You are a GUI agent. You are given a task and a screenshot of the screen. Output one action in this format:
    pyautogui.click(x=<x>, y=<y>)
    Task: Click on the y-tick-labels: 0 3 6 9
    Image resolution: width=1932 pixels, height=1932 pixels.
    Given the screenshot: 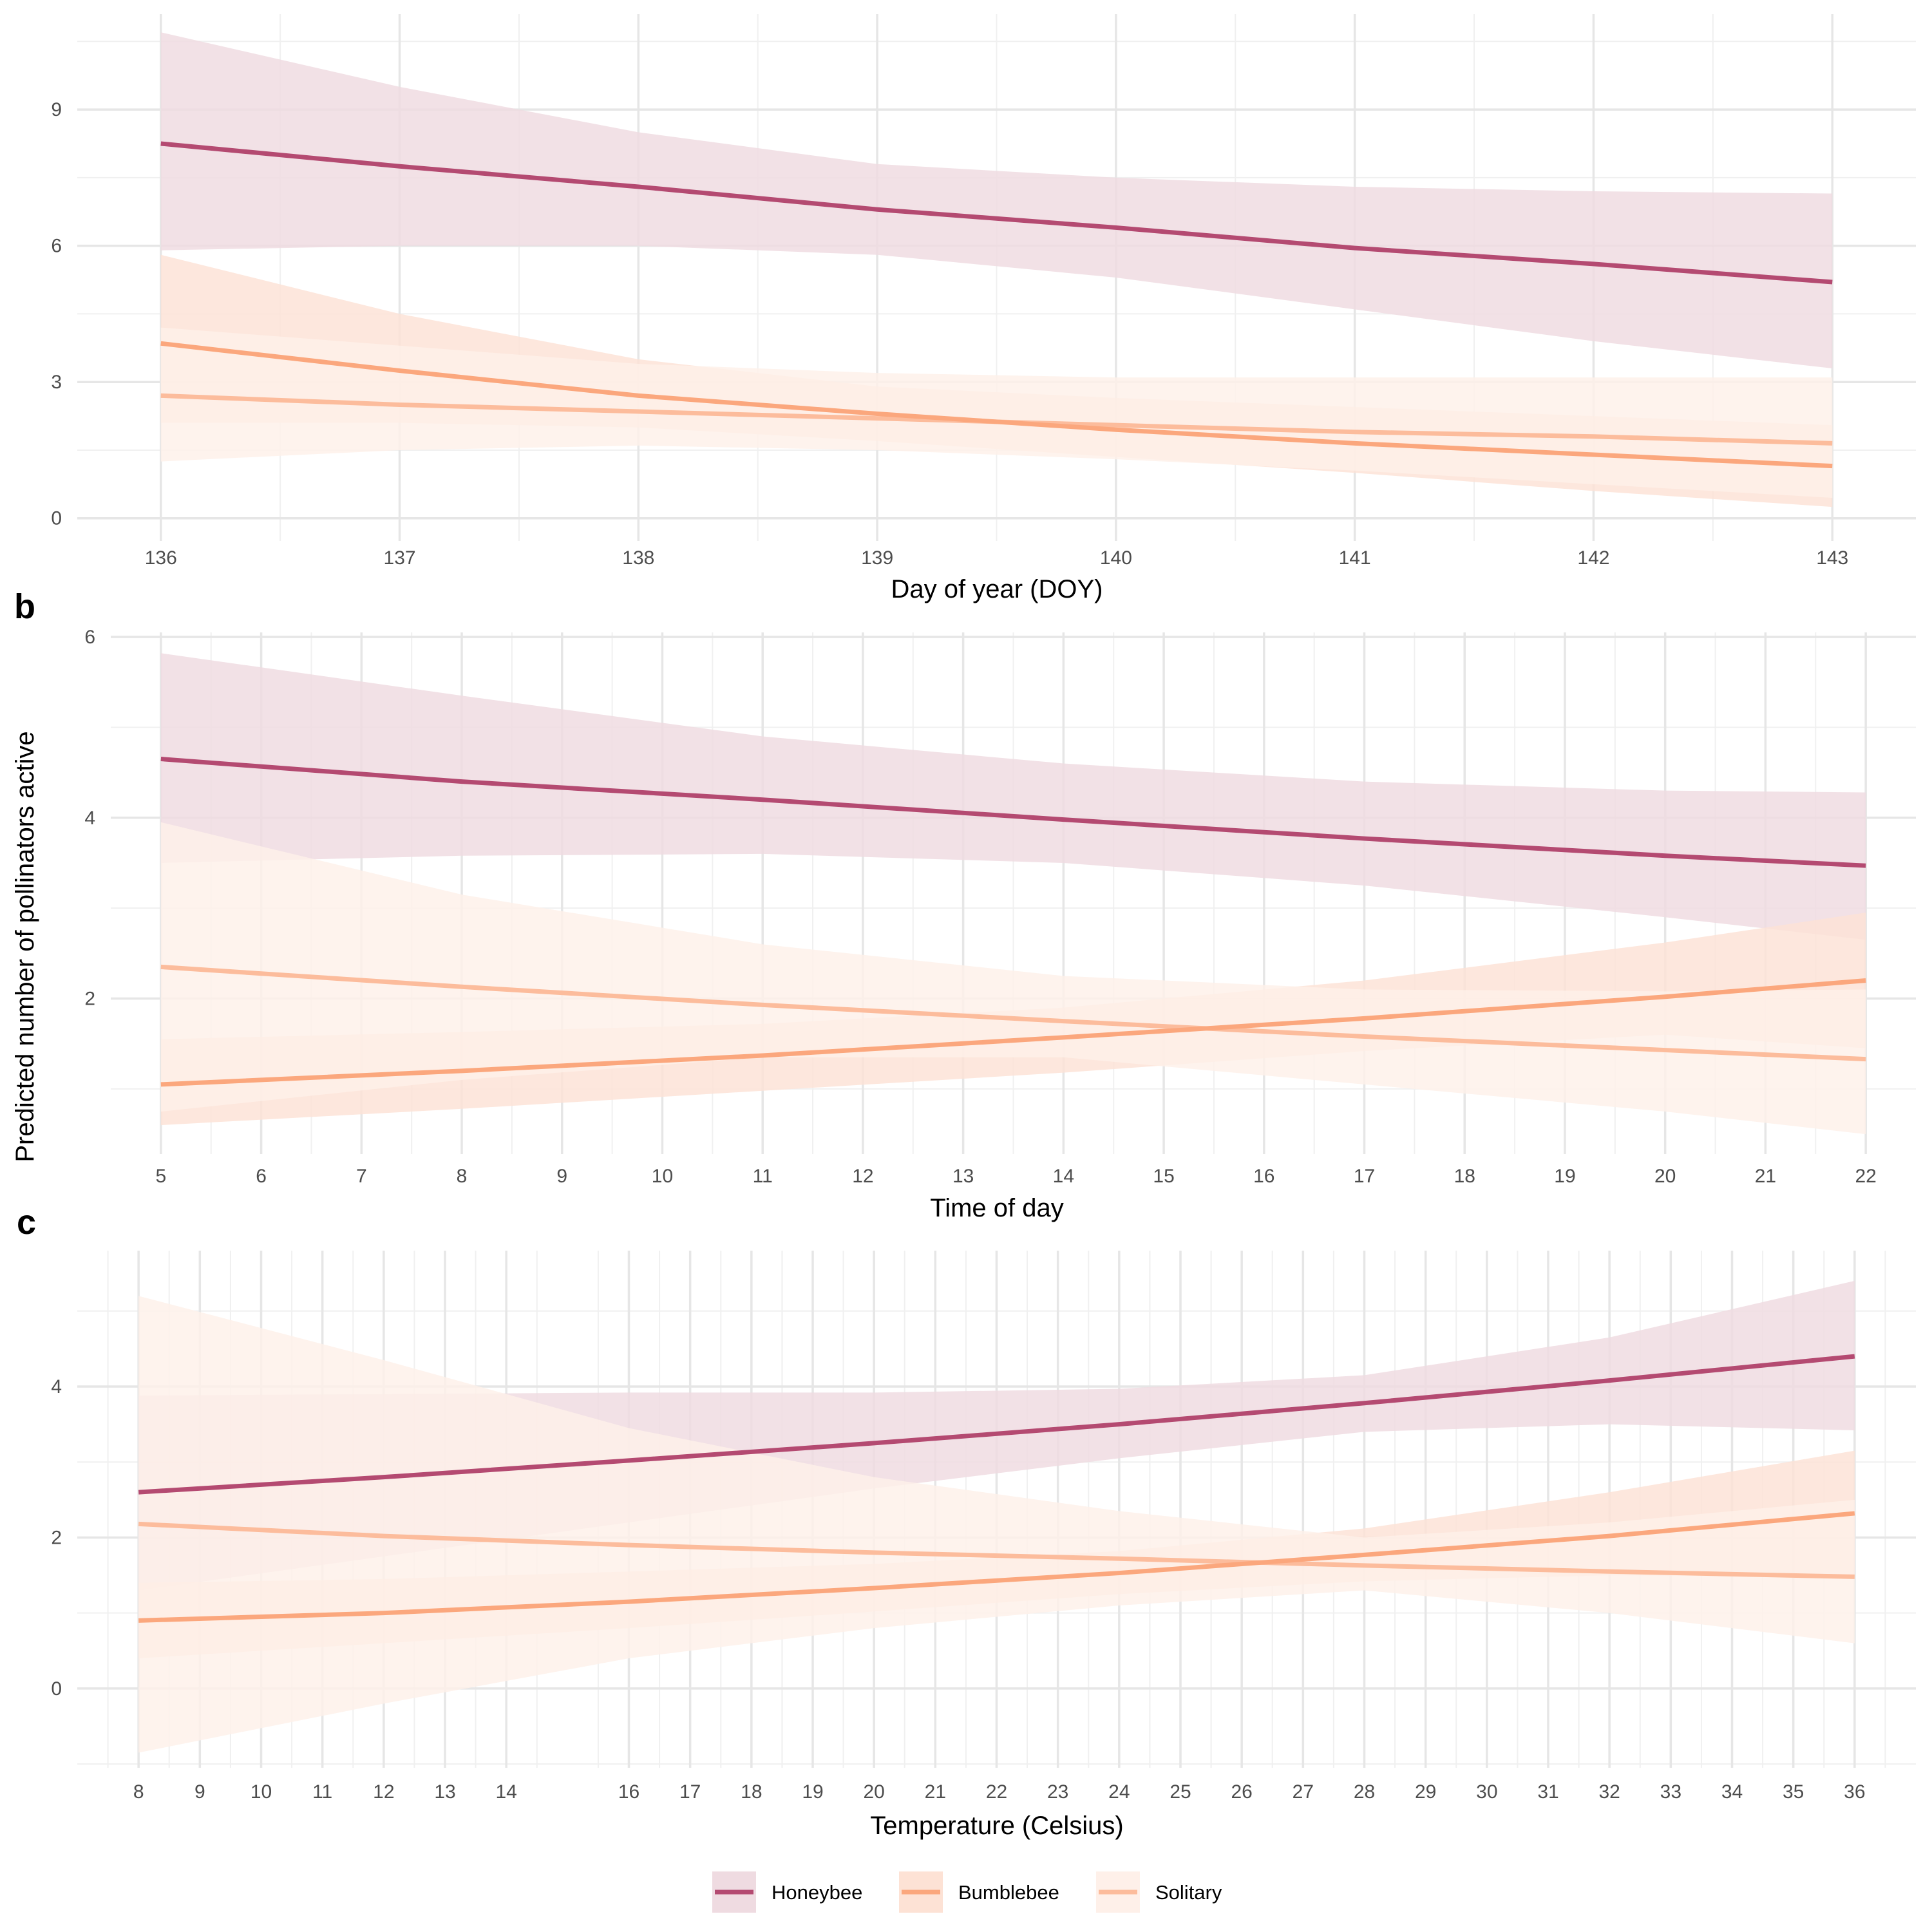 What is the action you would take?
    pyautogui.click(x=56, y=314)
    